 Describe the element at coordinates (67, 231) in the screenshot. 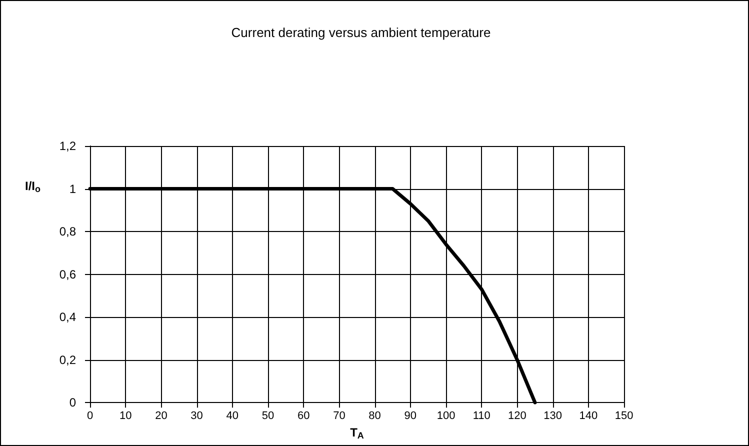

I see `y-tick-label: 0,8` at that location.